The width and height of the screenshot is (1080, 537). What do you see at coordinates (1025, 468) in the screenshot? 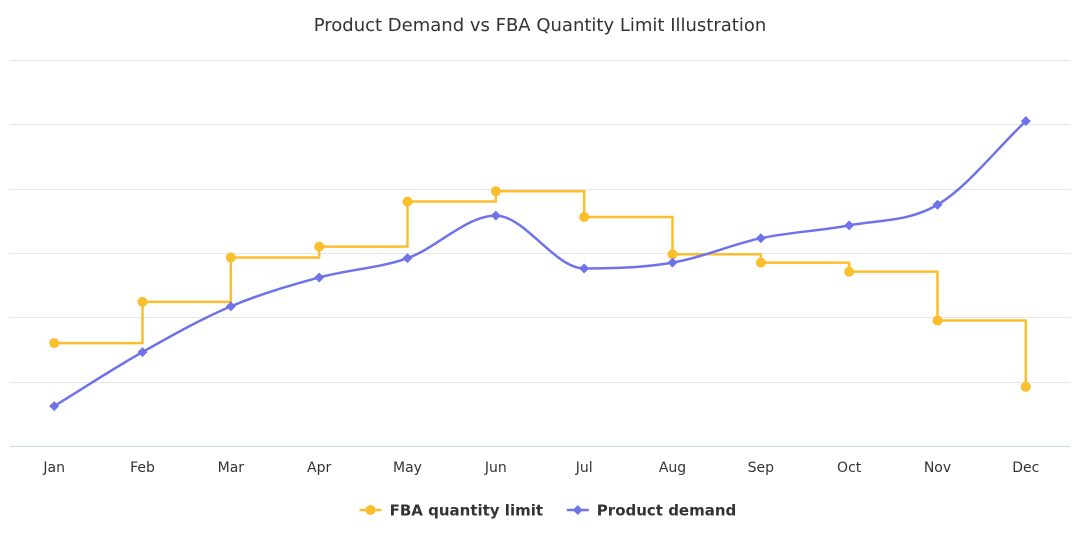
I see `x-tick-label: Dec` at bounding box center [1025, 468].